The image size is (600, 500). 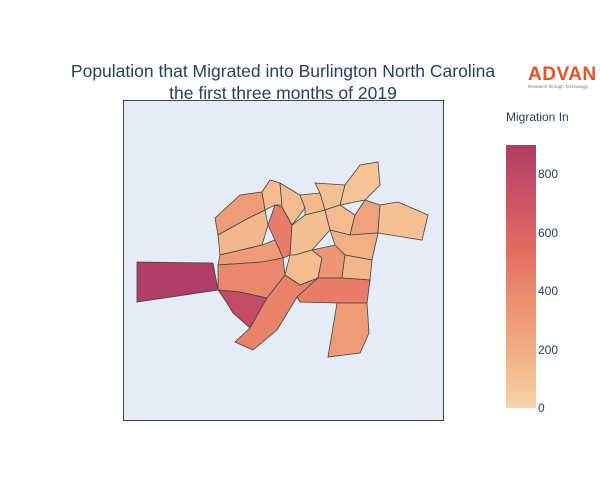 What do you see at coordinates (548, 349) in the screenshot?
I see `colorbar-tick-label: 200` at bounding box center [548, 349].